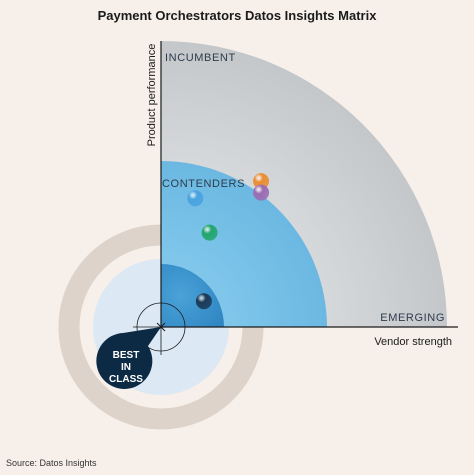 This screenshot has width=474, height=475. Describe the element at coordinates (126, 379) in the screenshot. I see `best-label-line3: CLASS` at that location.